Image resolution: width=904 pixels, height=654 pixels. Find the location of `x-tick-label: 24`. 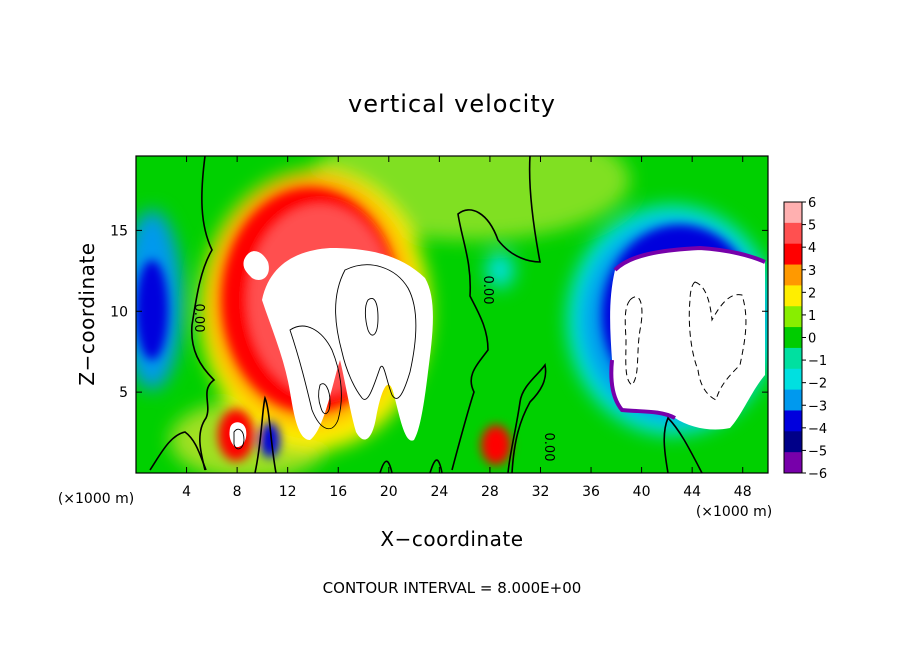

x-tick-label: 24 is located at coordinates (439, 492).